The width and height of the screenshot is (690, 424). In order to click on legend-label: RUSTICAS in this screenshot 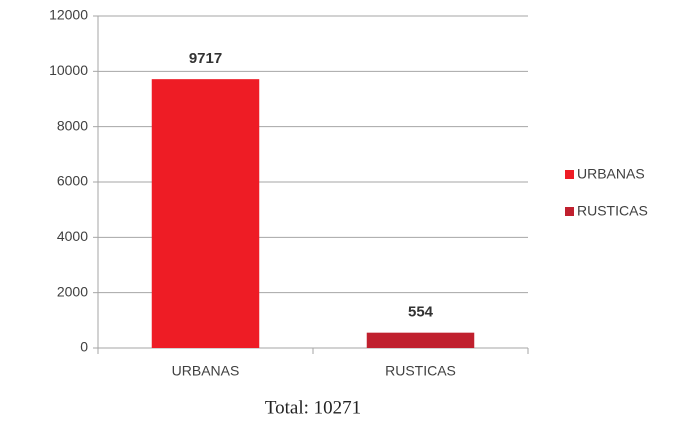, I will do `click(612, 211)`.